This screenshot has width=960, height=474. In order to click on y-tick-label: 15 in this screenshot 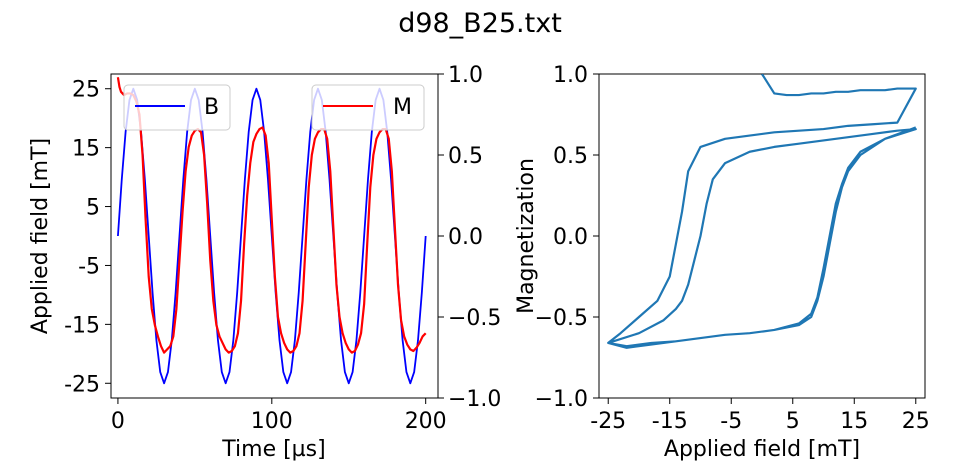, I will do `click(86, 149)`.